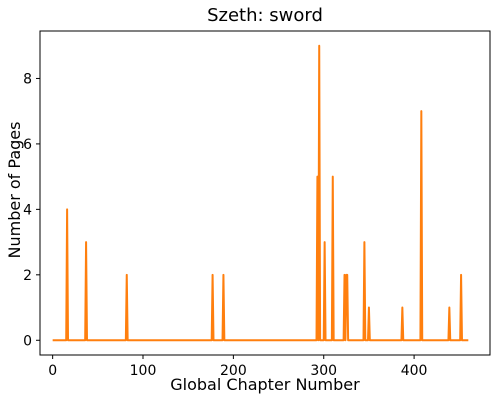  I want to click on x-tick-label: 0, so click(52, 371).